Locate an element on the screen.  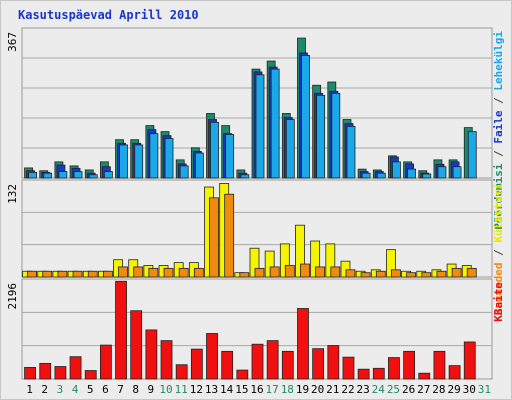
bar-külastusi-25 is located at coordinates (391, 263).